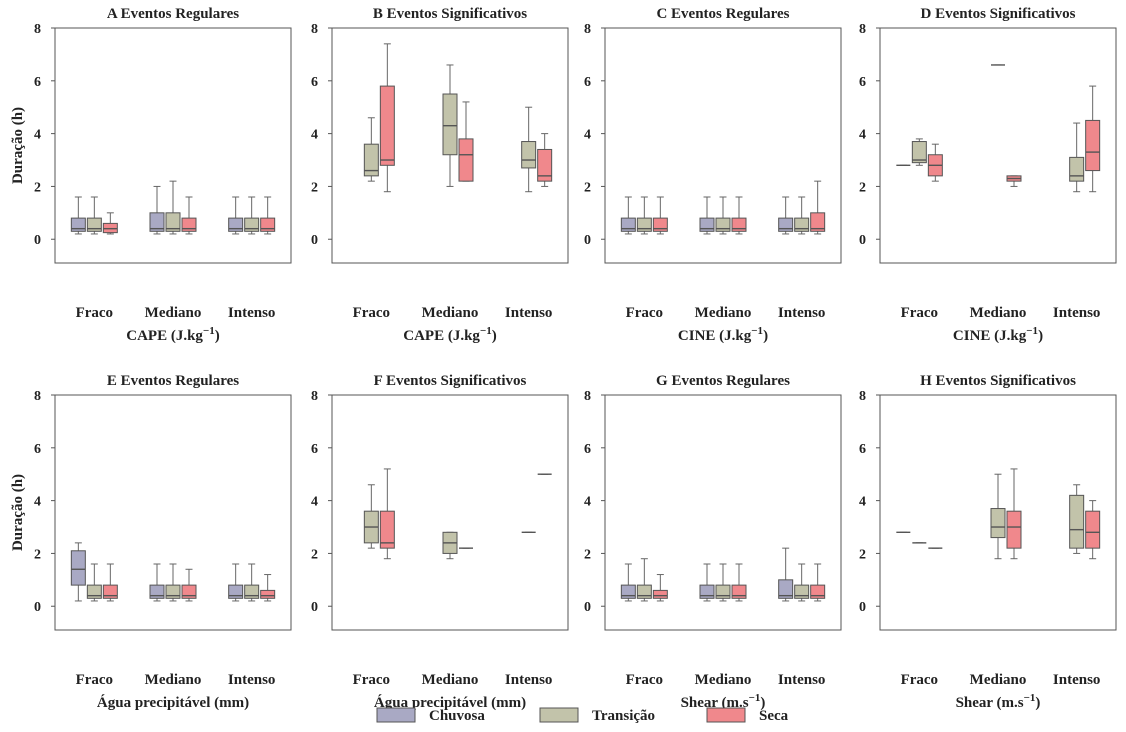  Describe the element at coordinates (387, 529) in the screenshot. I see `panel-f-box-fraco-seca-iqr` at that location.